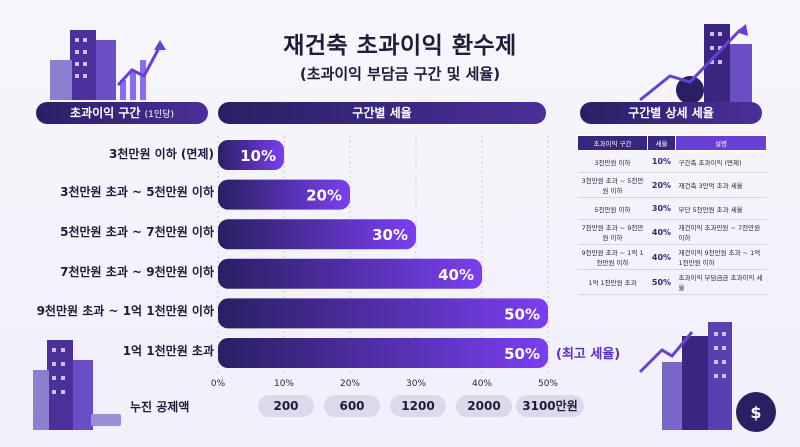 This screenshot has width=800, height=447. I want to click on category-label: 9천만원 초과 ~ 1억 1천만원 이하, so click(125, 311).